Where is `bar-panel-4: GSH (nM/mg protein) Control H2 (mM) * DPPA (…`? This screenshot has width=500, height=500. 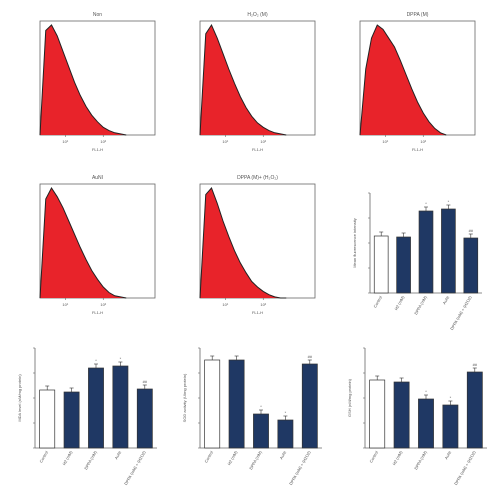 bar-panel-4: GSH (nM/mg protein) Control H2 (mM) * DPPA (… is located at coordinates (415, 415).